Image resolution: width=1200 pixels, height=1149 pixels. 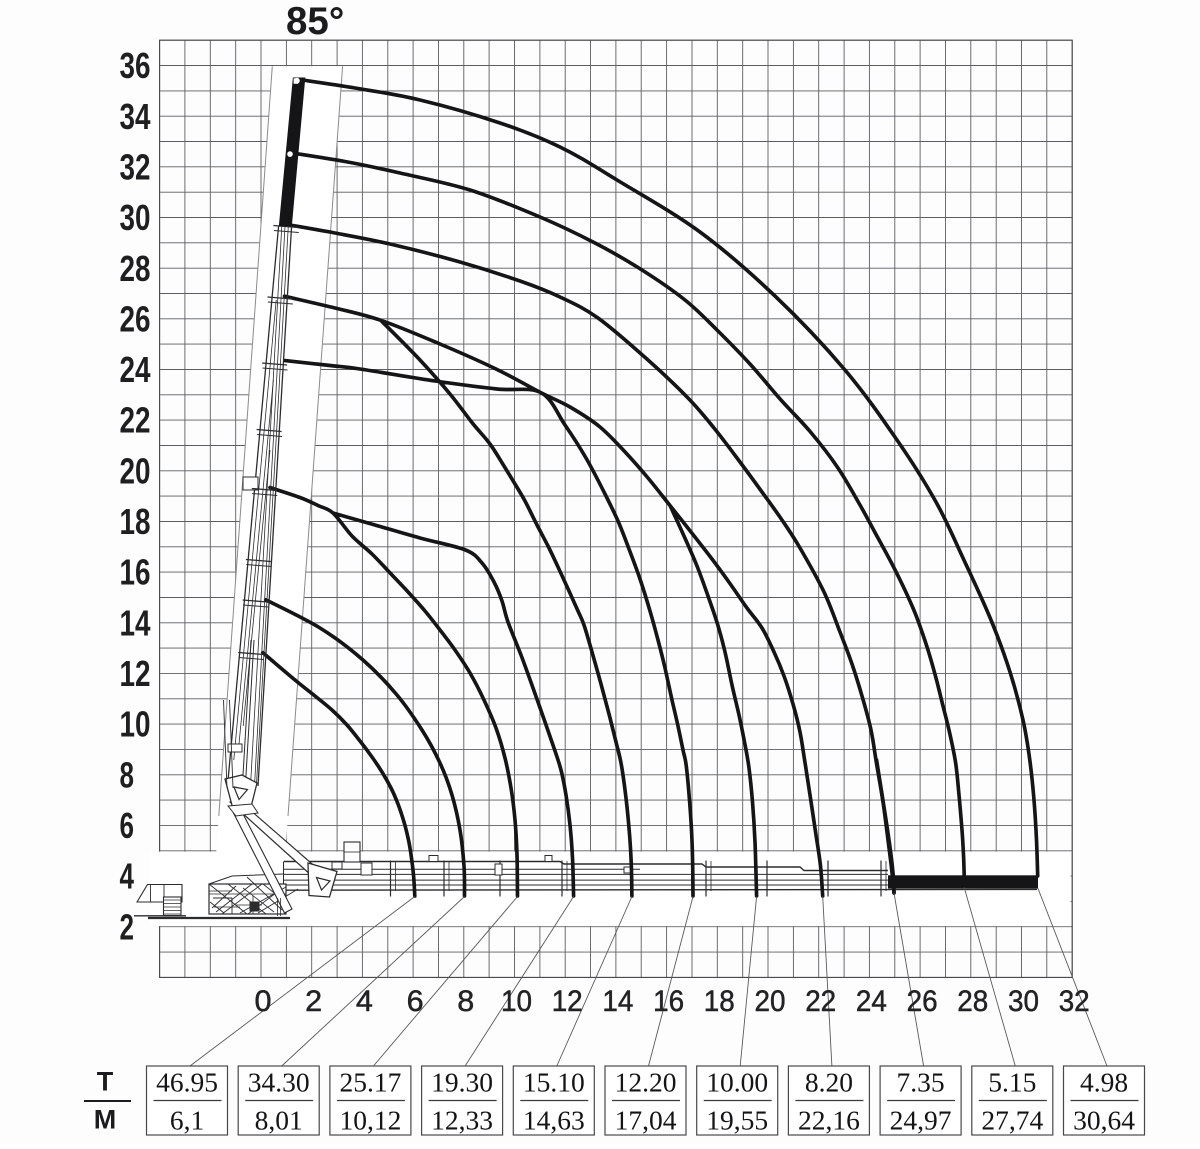 I want to click on svg-text: 5.15, so click(x=1012, y=1082).